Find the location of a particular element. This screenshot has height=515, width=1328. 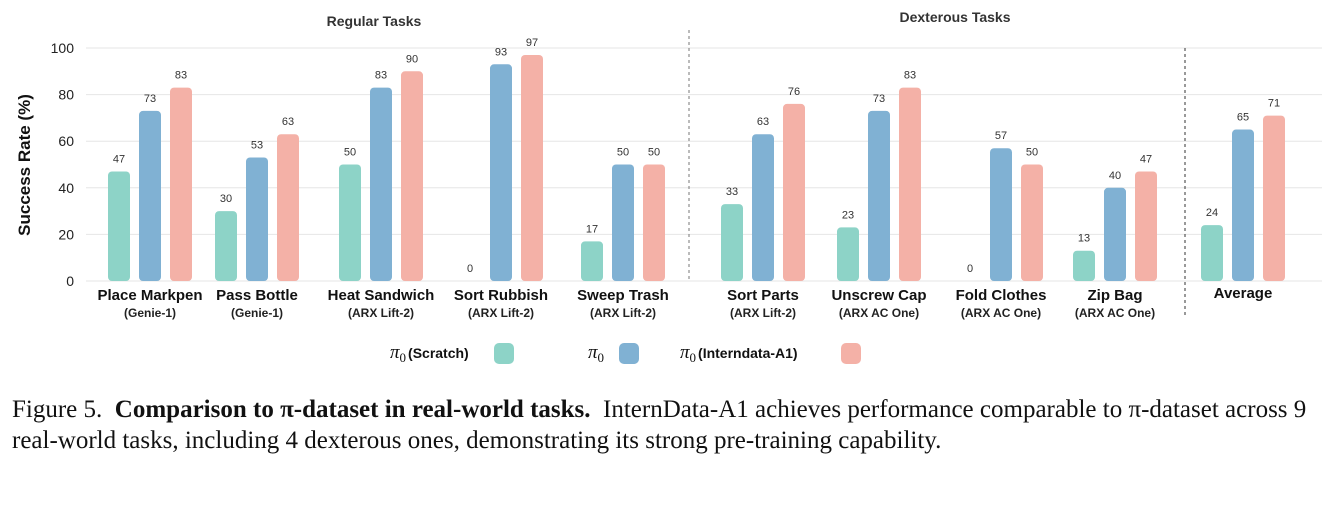

bar-value-label: 57 is located at coordinates (1001, 136).